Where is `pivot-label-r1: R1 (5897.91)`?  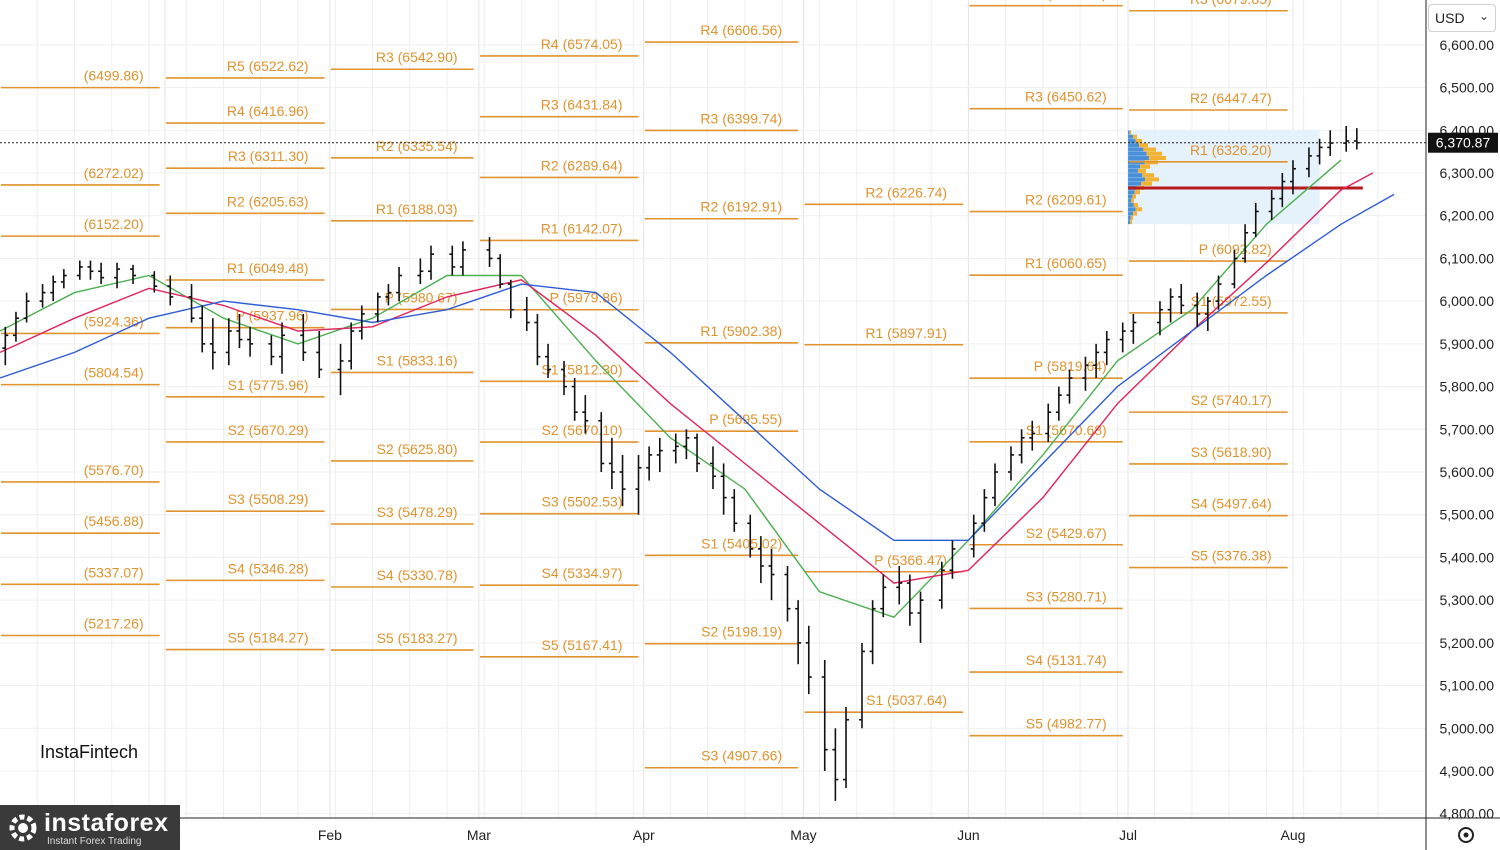 pivot-label-r1: R1 (5897.91) is located at coordinates (906, 333).